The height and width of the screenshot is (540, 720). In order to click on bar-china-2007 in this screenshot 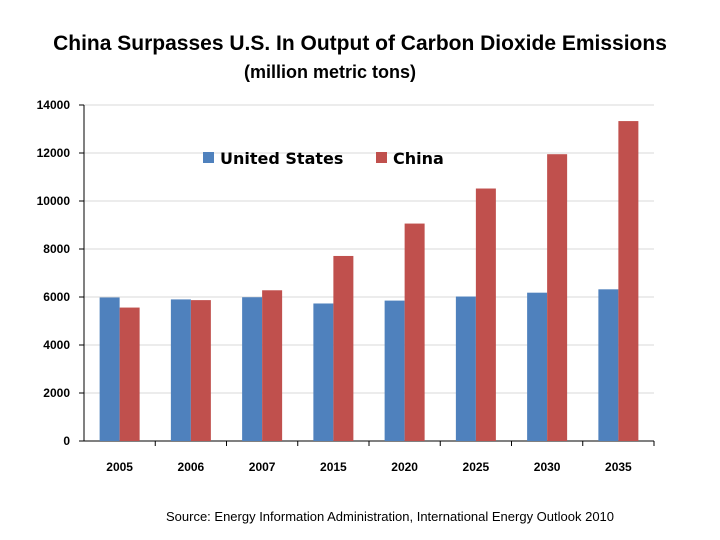, I will do `click(272, 365)`.